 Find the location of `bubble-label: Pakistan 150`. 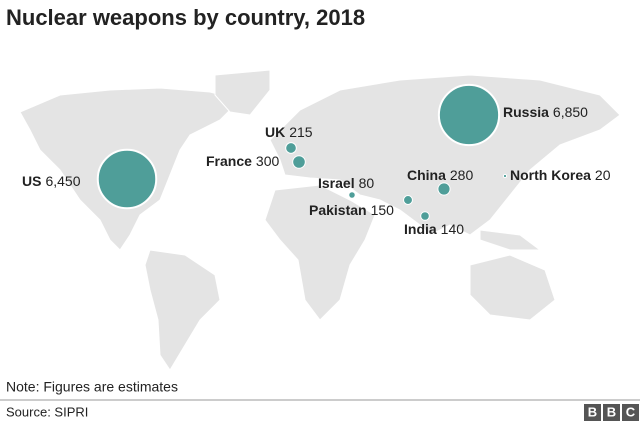

bubble-label: Pakistan 150 is located at coordinates (351, 210).